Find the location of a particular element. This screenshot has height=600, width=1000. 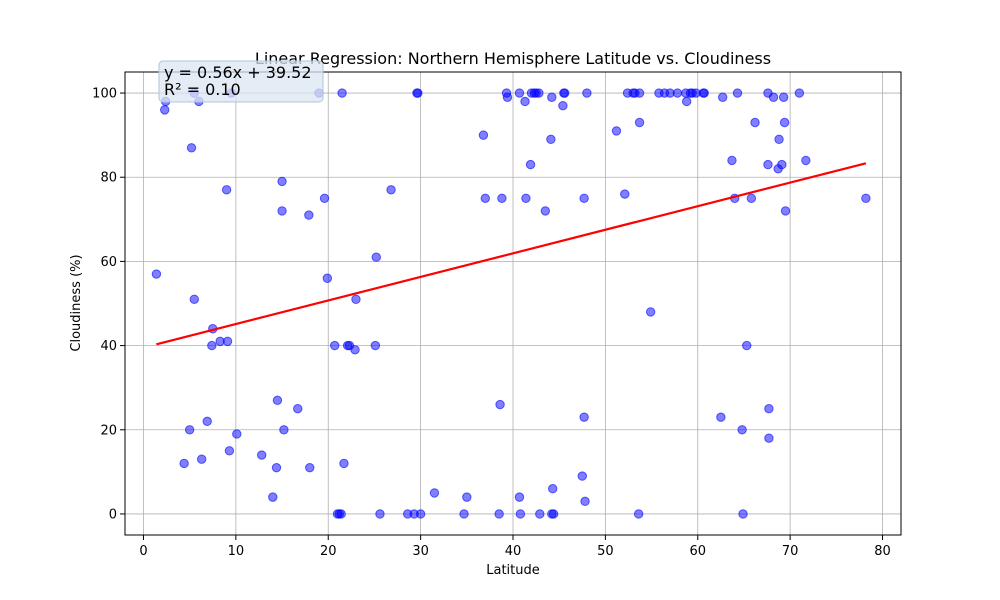

x-tick-label: 30 is located at coordinates (420, 551).